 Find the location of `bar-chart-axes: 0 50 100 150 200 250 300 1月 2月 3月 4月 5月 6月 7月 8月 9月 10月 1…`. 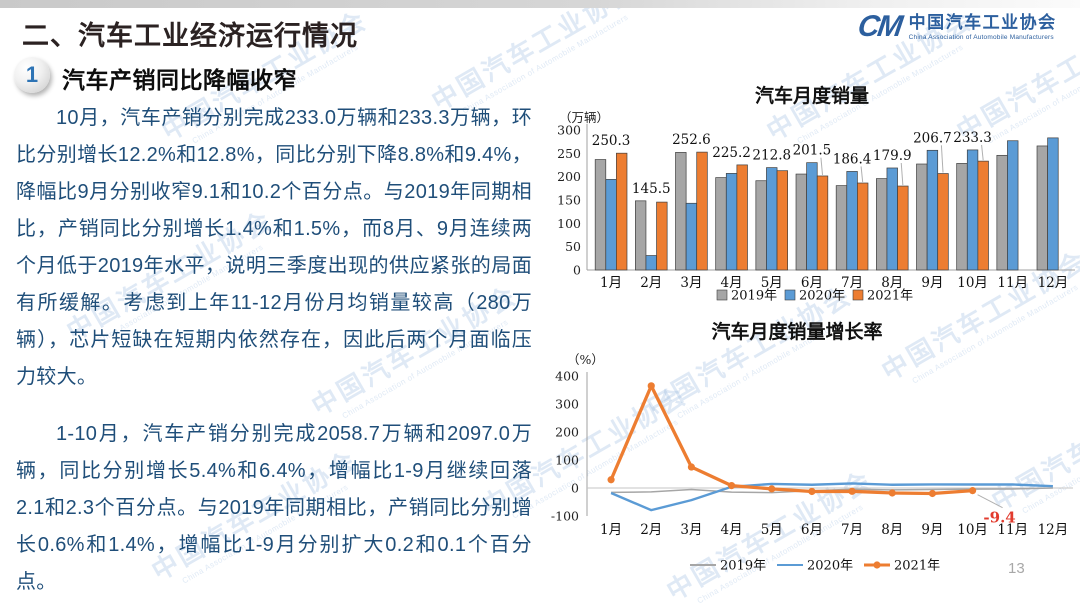

bar-chart-axes: 0 50 100 150 200 250 300 1月 2月 3月 4月 5月 6月 7月 8月 9月 10月 1… is located at coordinates (816, 207).